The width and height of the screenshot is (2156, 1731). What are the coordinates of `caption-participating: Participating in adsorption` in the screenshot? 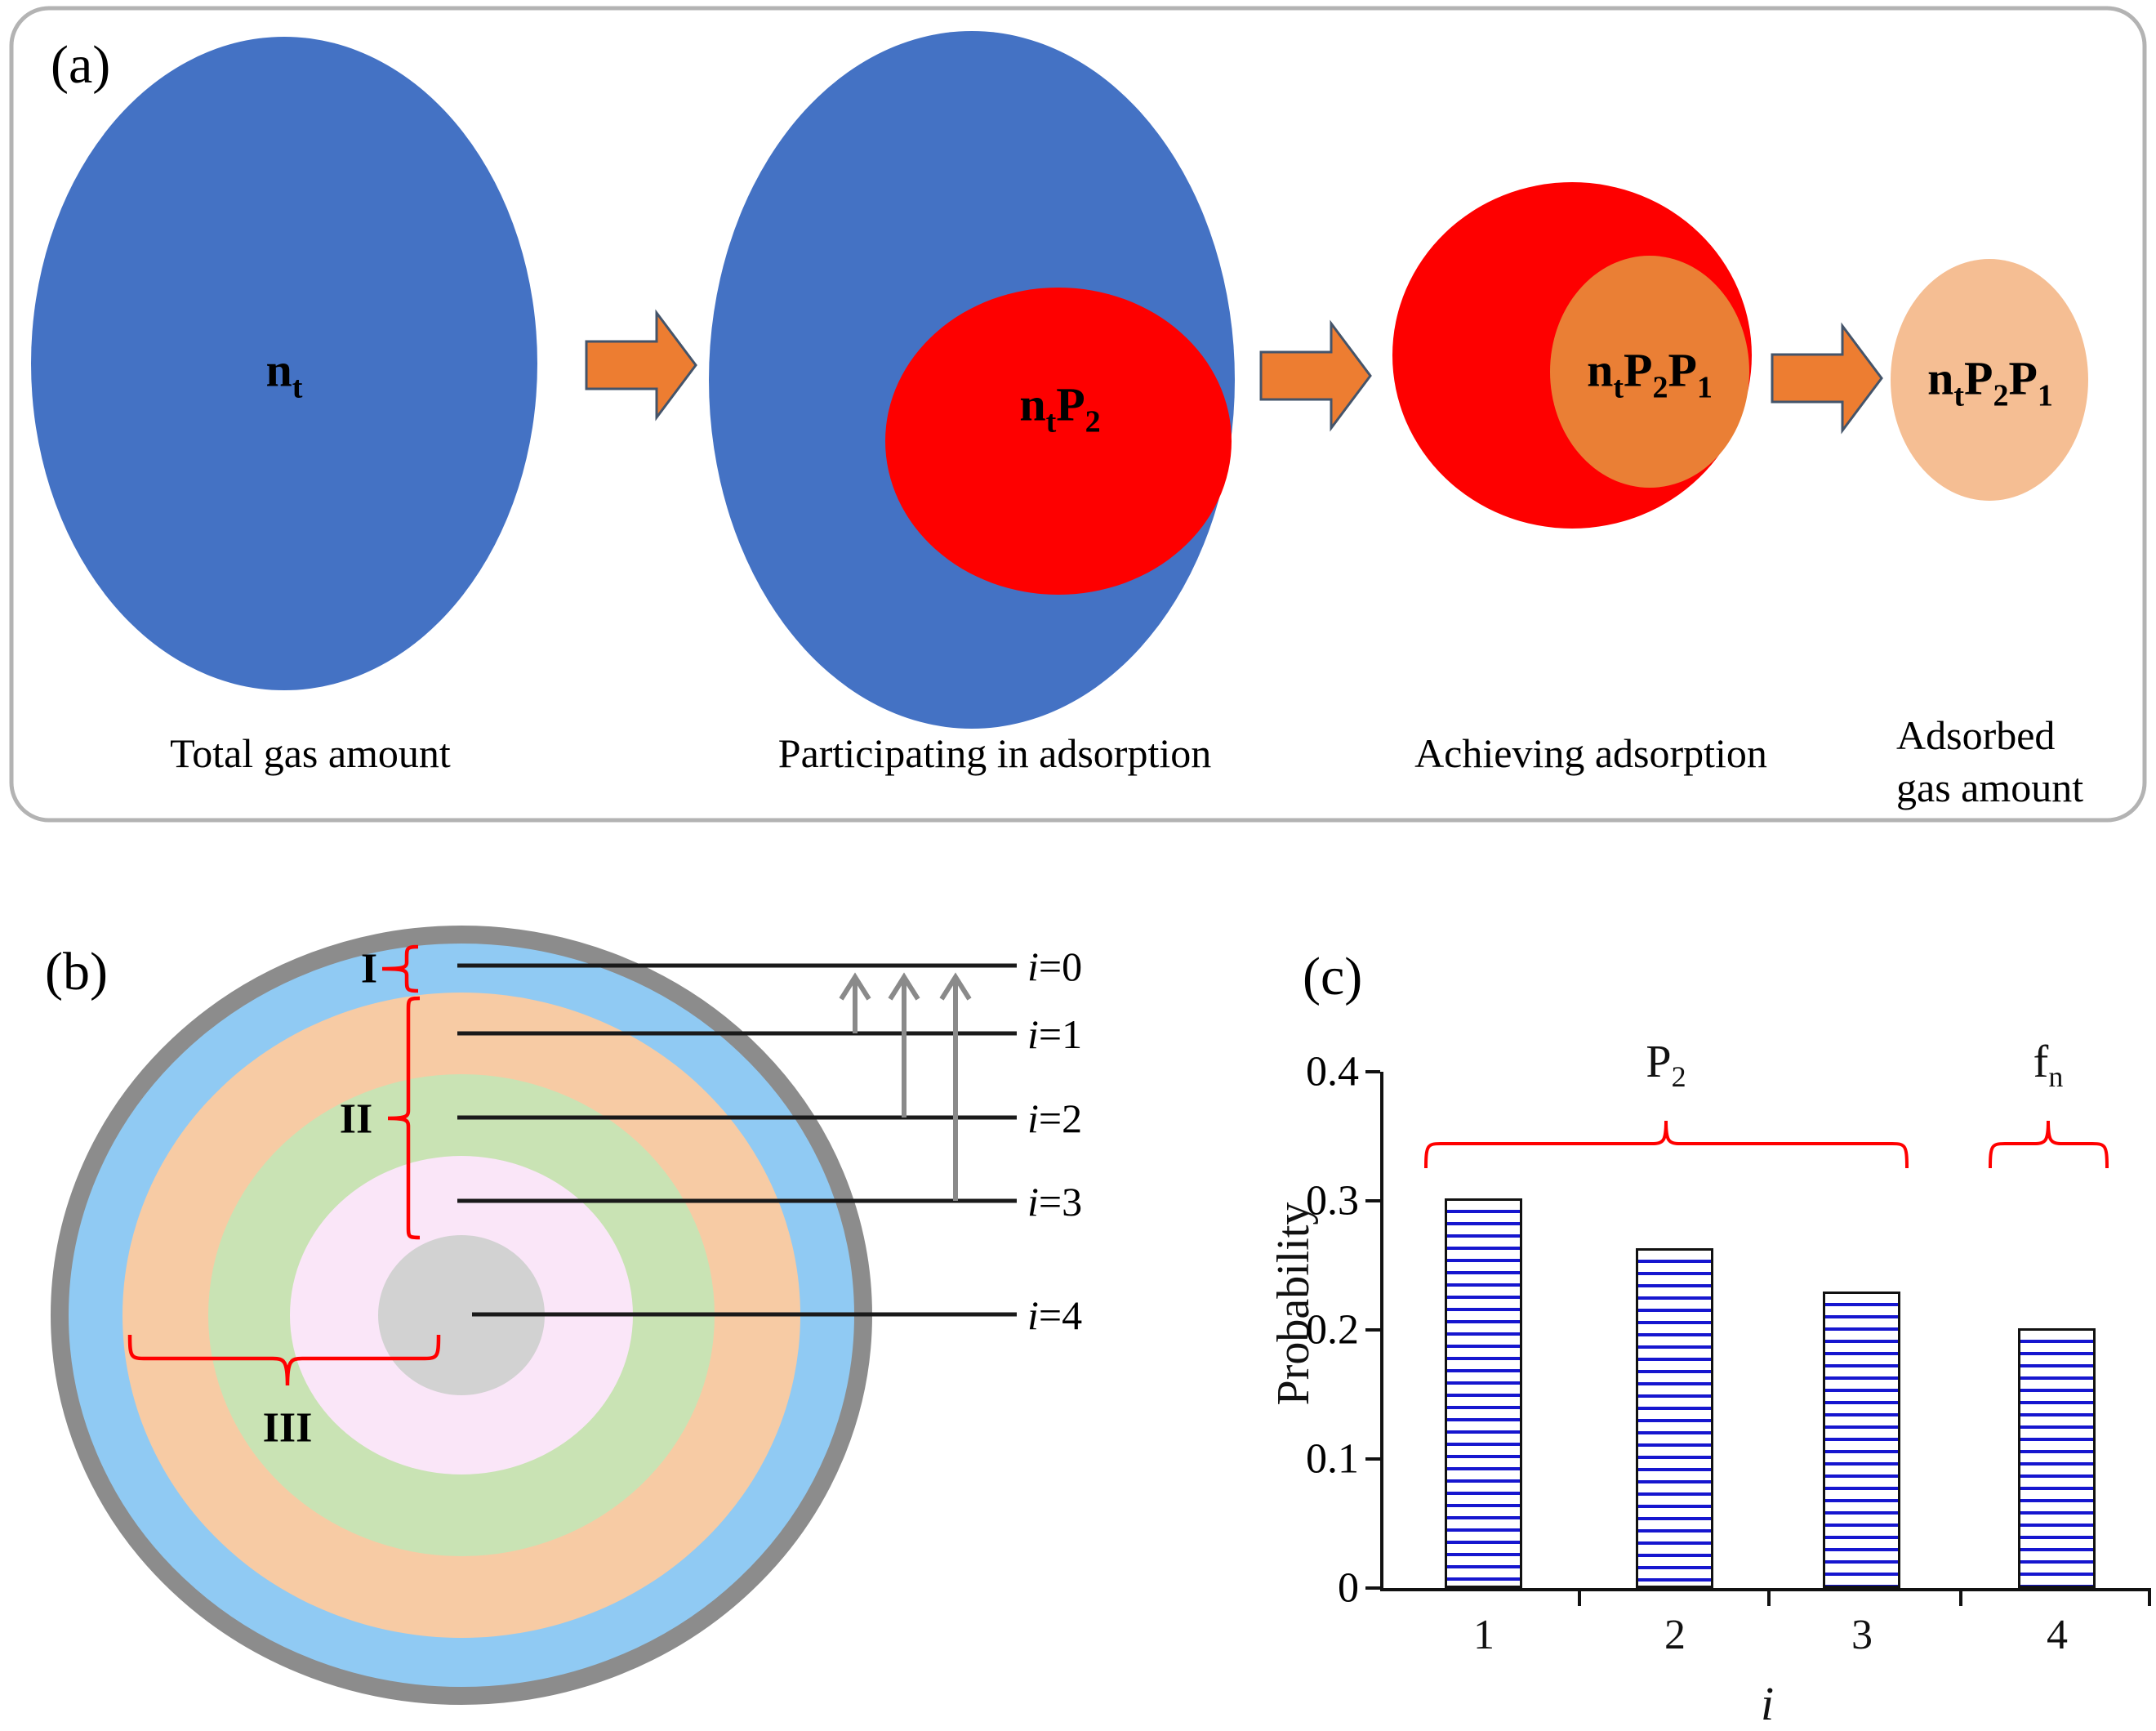 It's located at (994, 753).